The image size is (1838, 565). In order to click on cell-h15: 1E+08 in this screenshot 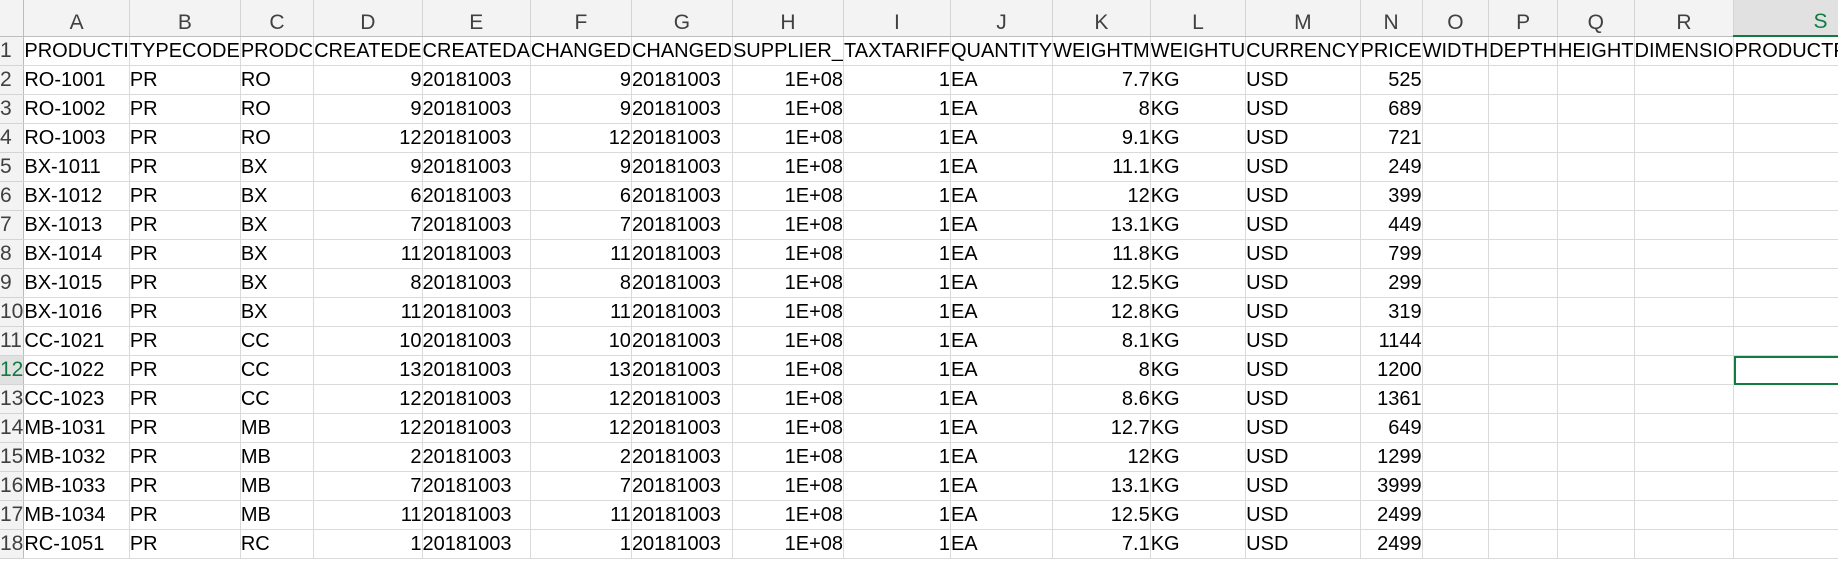, I will do `click(788, 457)`.